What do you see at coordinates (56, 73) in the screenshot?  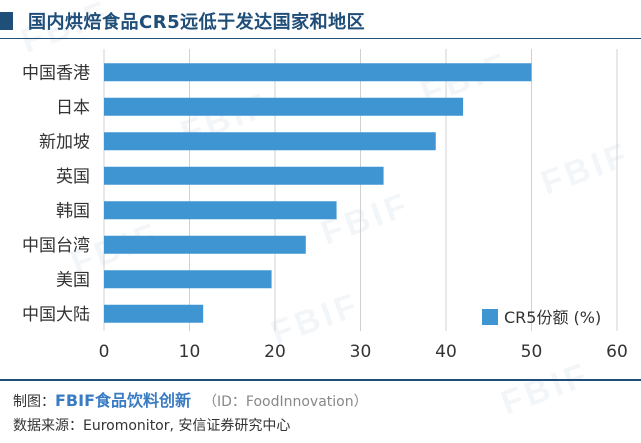 I see `category-label: 中国香港` at bounding box center [56, 73].